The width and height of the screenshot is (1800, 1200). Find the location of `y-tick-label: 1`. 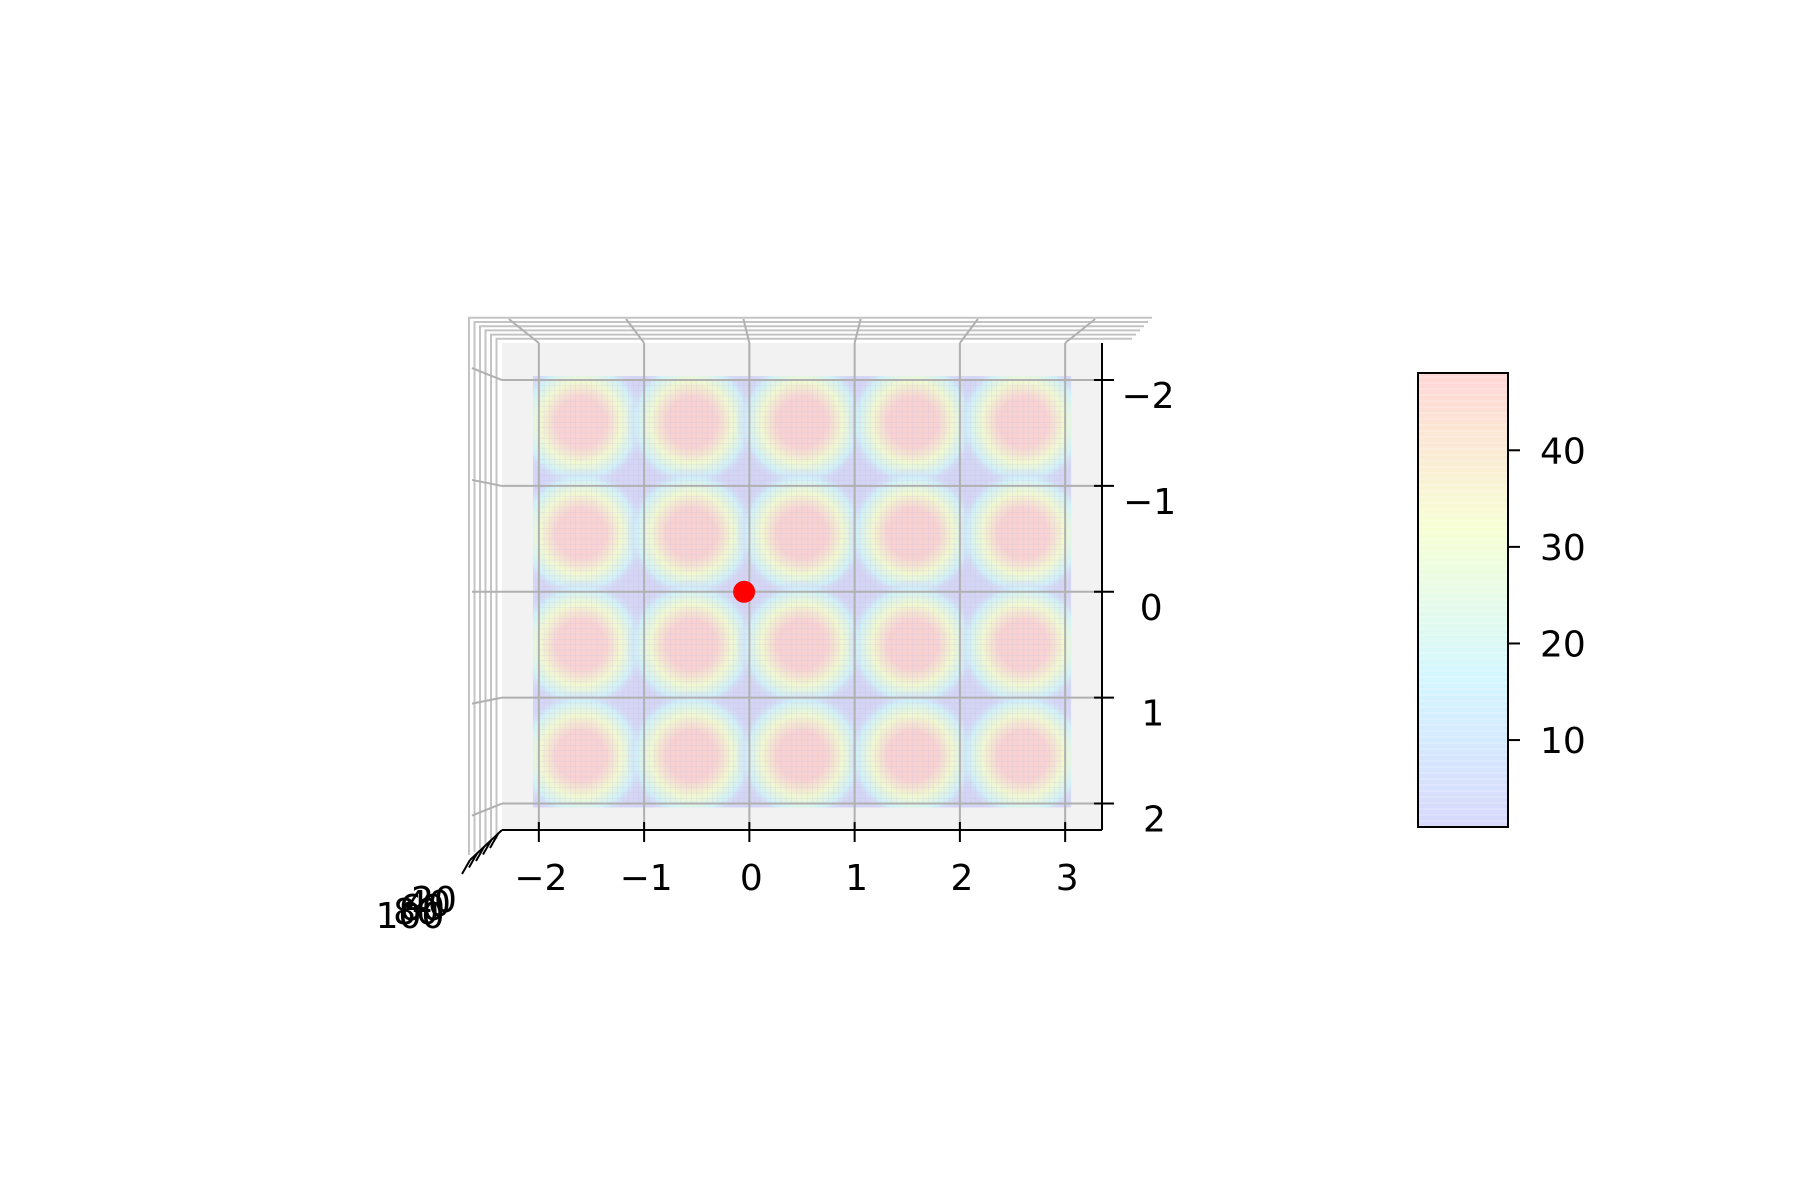

y-tick-label: 1 is located at coordinates (1152, 714).